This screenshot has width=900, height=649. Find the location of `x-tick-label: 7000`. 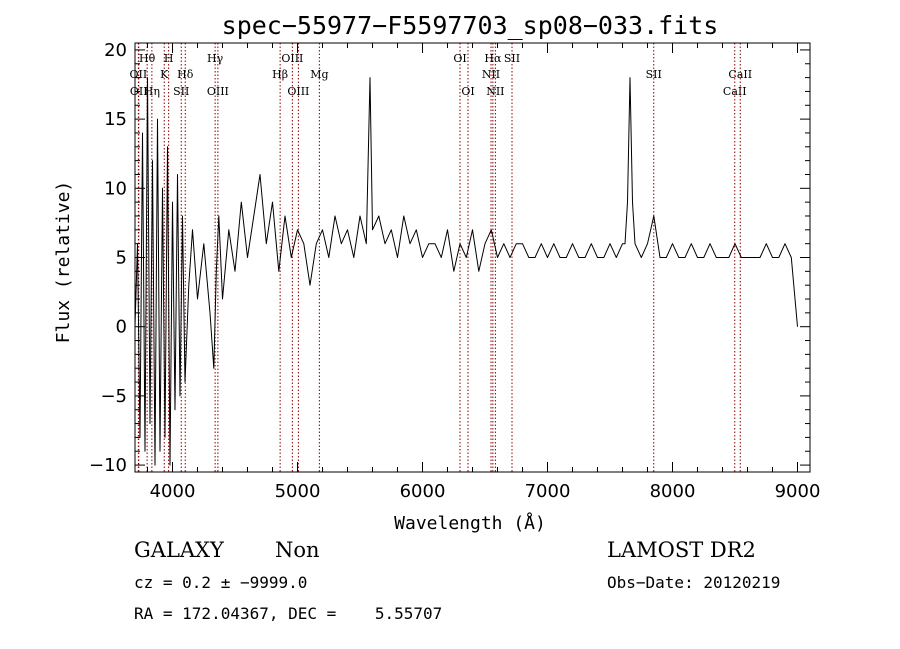

x-tick-label: 7000 is located at coordinates (548, 491).